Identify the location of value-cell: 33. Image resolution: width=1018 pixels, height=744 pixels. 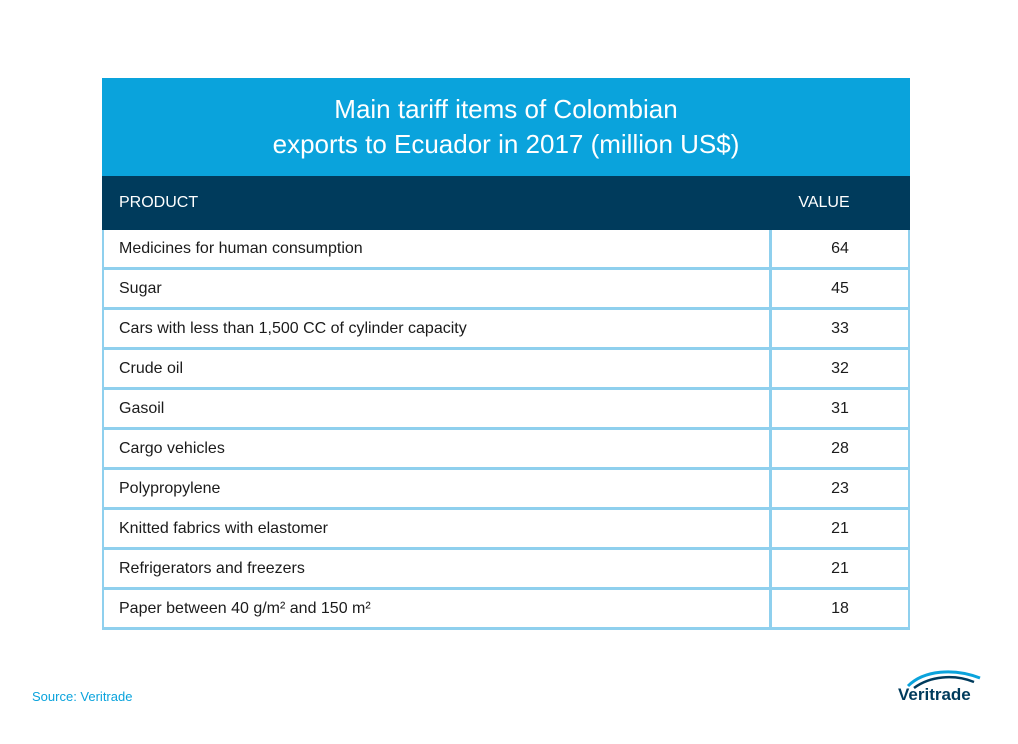
(841, 328).